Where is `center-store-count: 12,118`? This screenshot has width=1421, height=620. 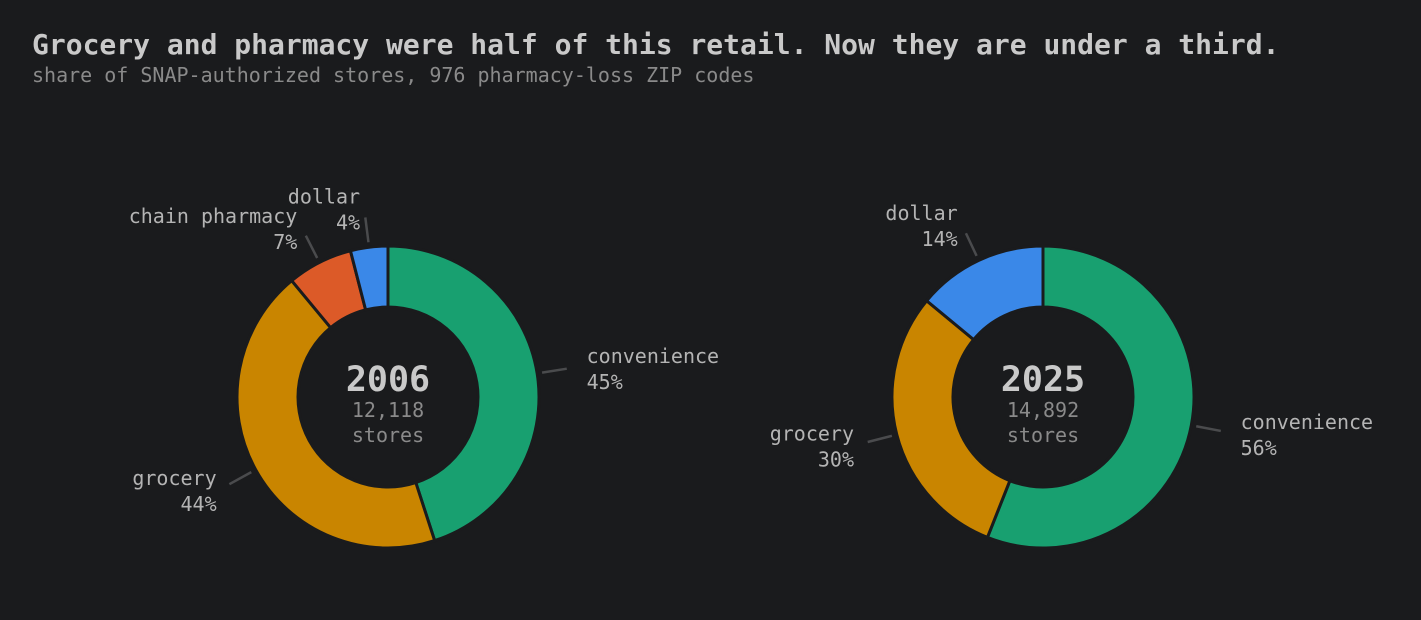
center-store-count: 12,118 is located at coordinates (388, 410).